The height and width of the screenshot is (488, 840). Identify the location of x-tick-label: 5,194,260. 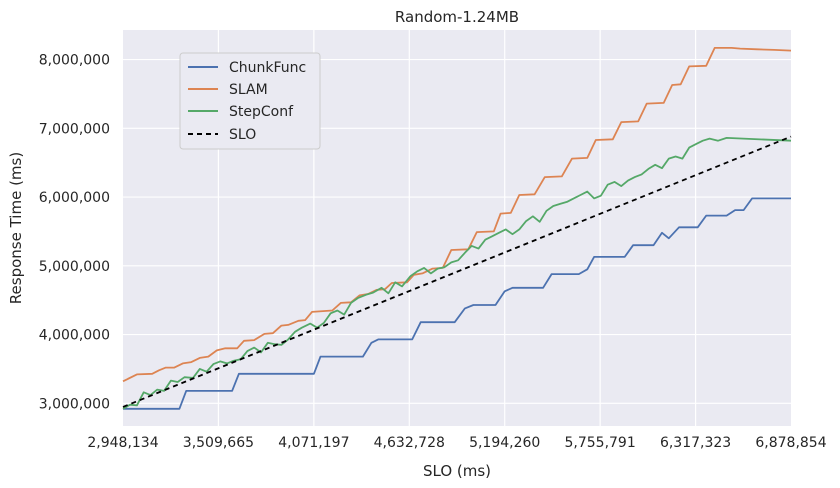
(504, 443).